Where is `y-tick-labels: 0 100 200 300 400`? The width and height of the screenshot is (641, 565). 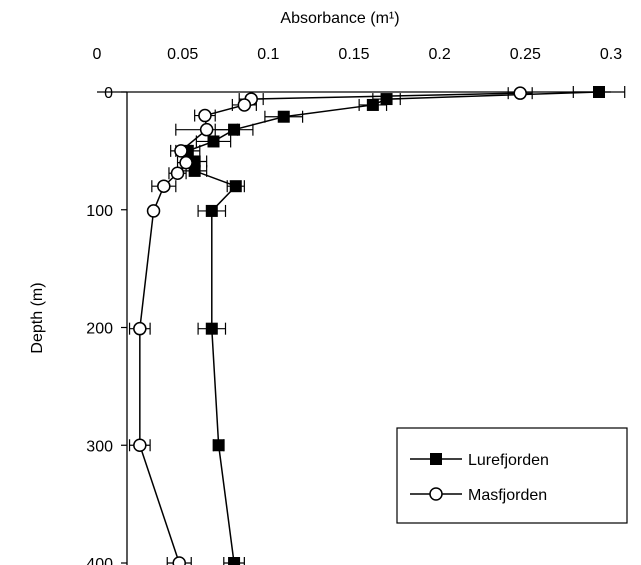
y-tick-labels: 0 100 200 300 400 is located at coordinates (99, 325).